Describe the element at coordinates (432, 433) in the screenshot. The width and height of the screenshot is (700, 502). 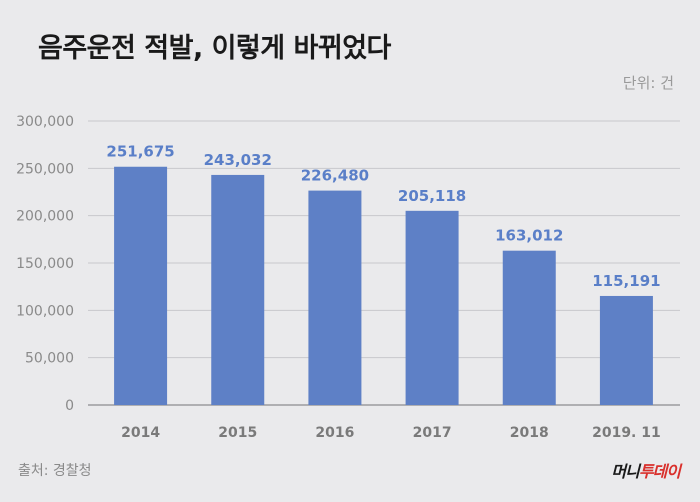
I see `x-tick-label: 2017` at that location.